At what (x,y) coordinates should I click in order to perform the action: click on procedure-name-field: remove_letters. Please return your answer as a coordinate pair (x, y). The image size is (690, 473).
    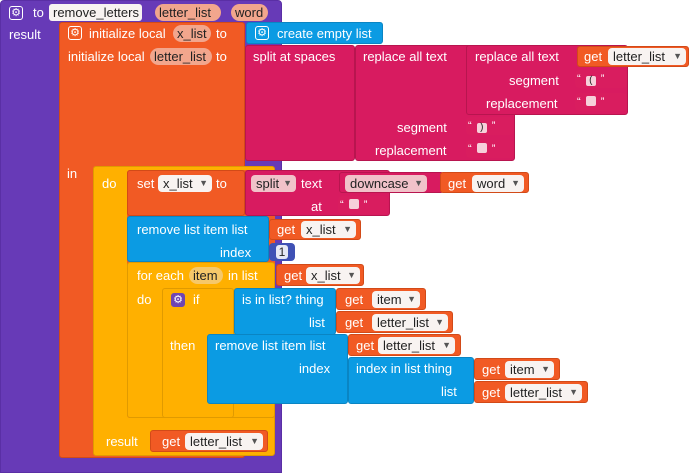
    Looking at the image, I should click on (95, 12).